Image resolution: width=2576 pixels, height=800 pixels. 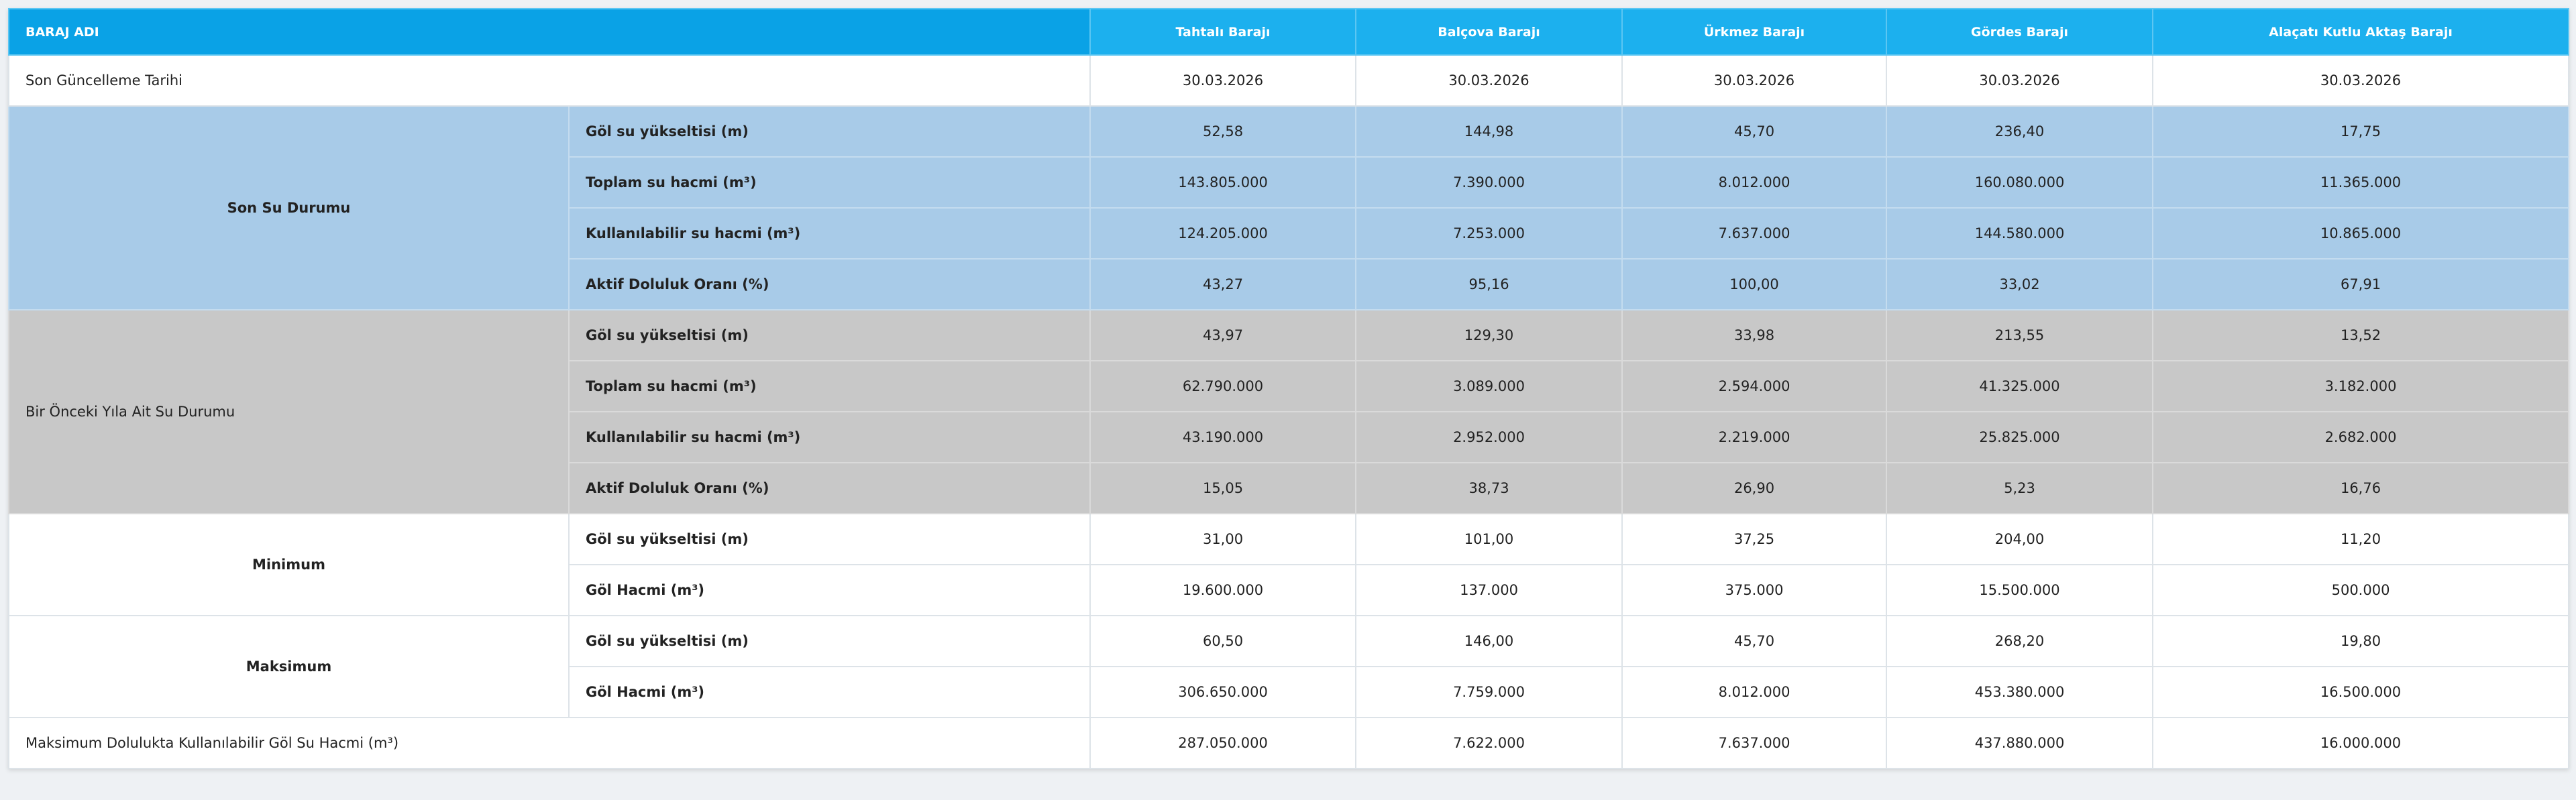 I want to click on value-cell: 33,98, so click(x=1754, y=335).